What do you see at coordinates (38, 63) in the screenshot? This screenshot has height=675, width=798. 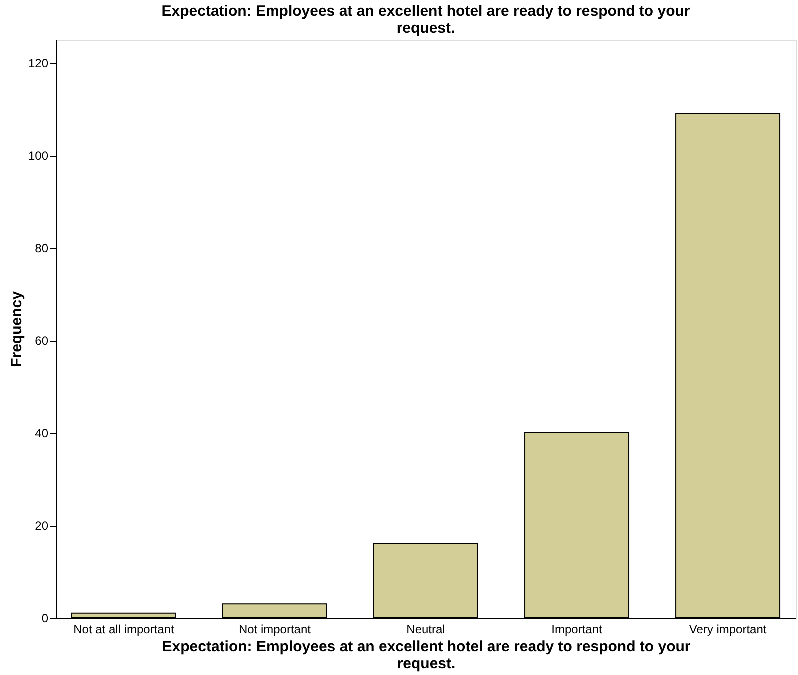 I see `y-tick-label: 120` at bounding box center [38, 63].